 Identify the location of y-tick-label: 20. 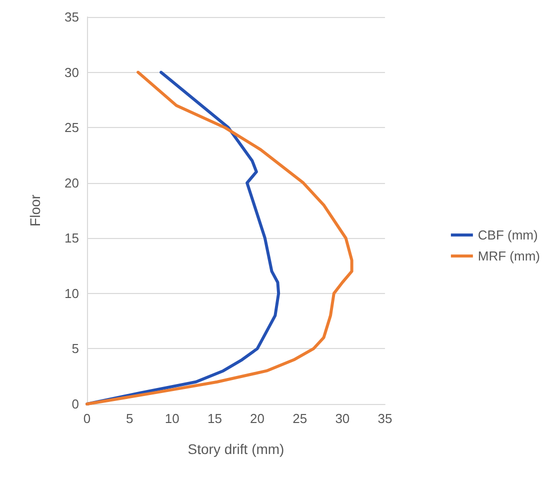
(71, 182).